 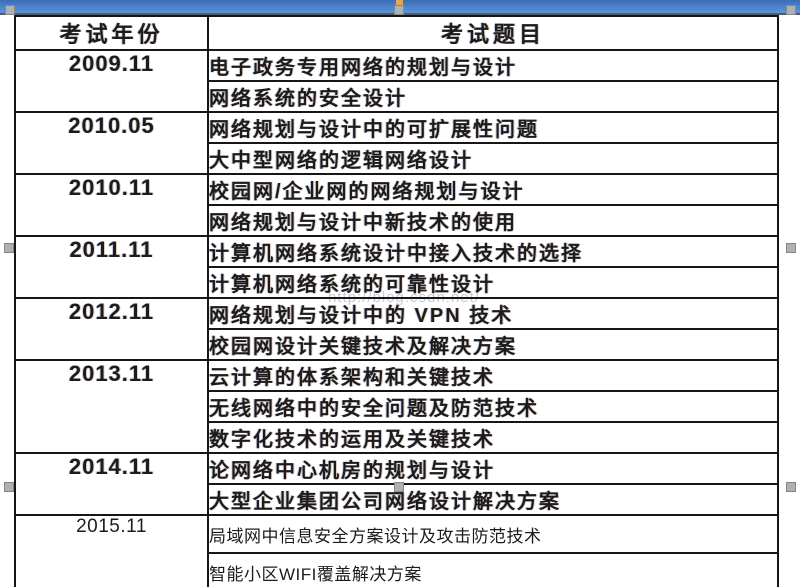 What do you see at coordinates (9, 248) in the screenshot?
I see `selection-handle-left-middle` at bounding box center [9, 248].